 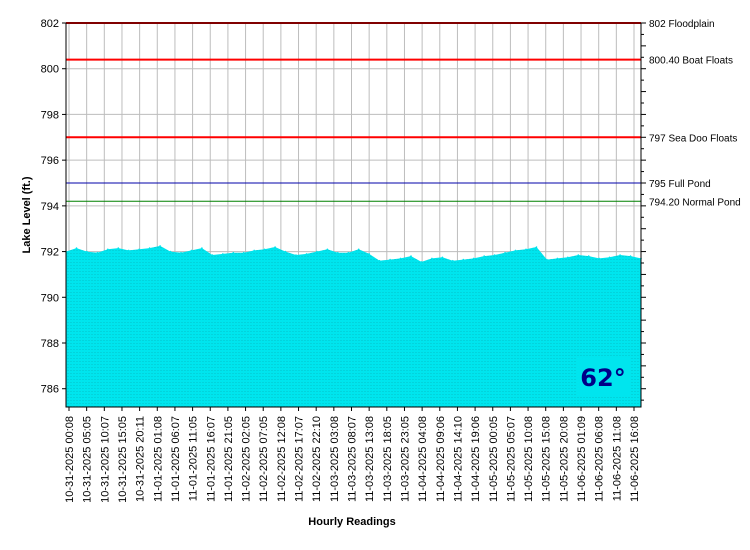 I want to click on x-tick-label: 11-04-2025 04:08, so click(x=423, y=459).